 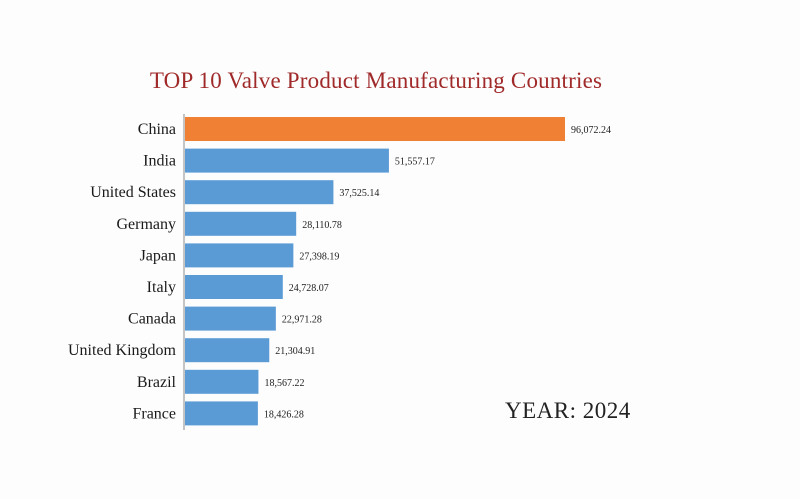 What do you see at coordinates (227, 350) in the screenshot?
I see `bar-united-kingdom` at bounding box center [227, 350].